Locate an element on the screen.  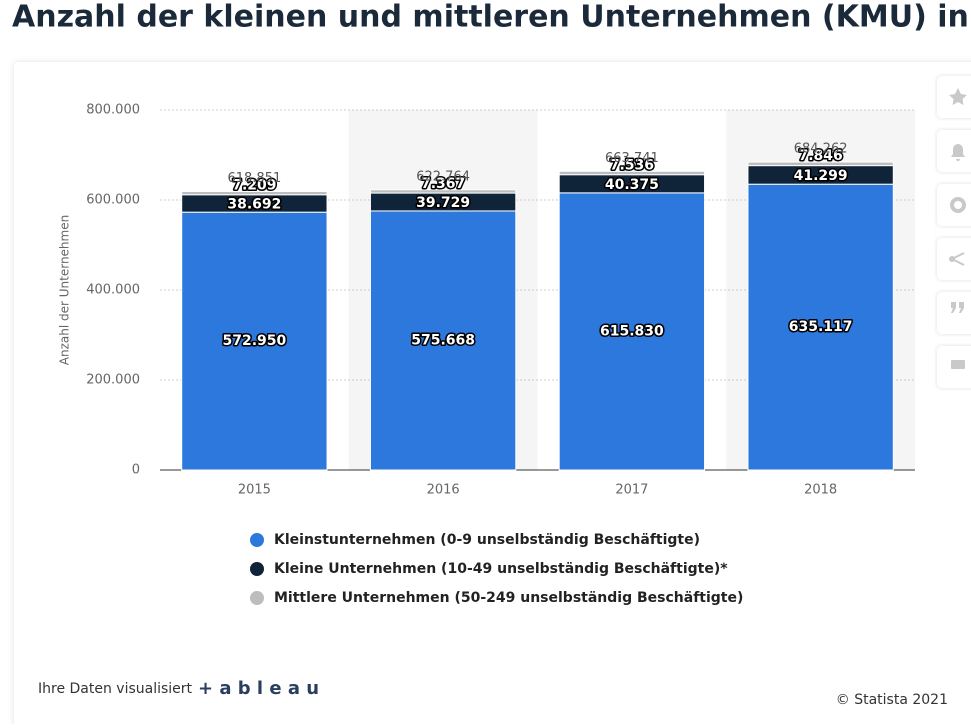
total-label: 622.764 is located at coordinates (443, 176).